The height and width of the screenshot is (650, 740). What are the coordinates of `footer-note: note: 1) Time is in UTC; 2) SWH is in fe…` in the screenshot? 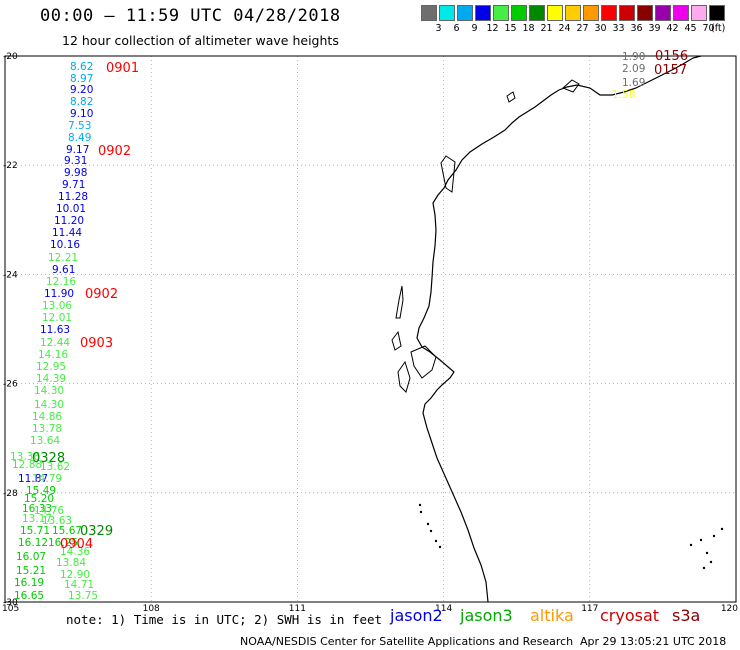 It's located at (224, 619).